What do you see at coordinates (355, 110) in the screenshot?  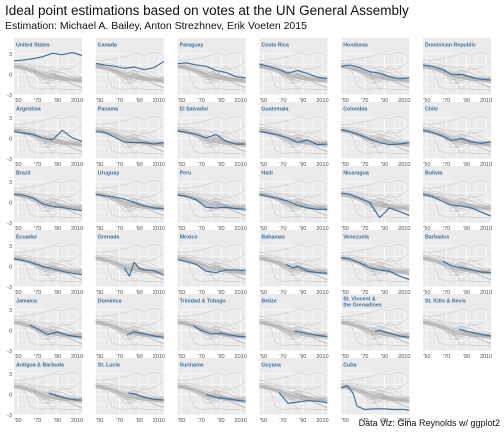 I see `facet-label: Colombia` at bounding box center [355, 110].